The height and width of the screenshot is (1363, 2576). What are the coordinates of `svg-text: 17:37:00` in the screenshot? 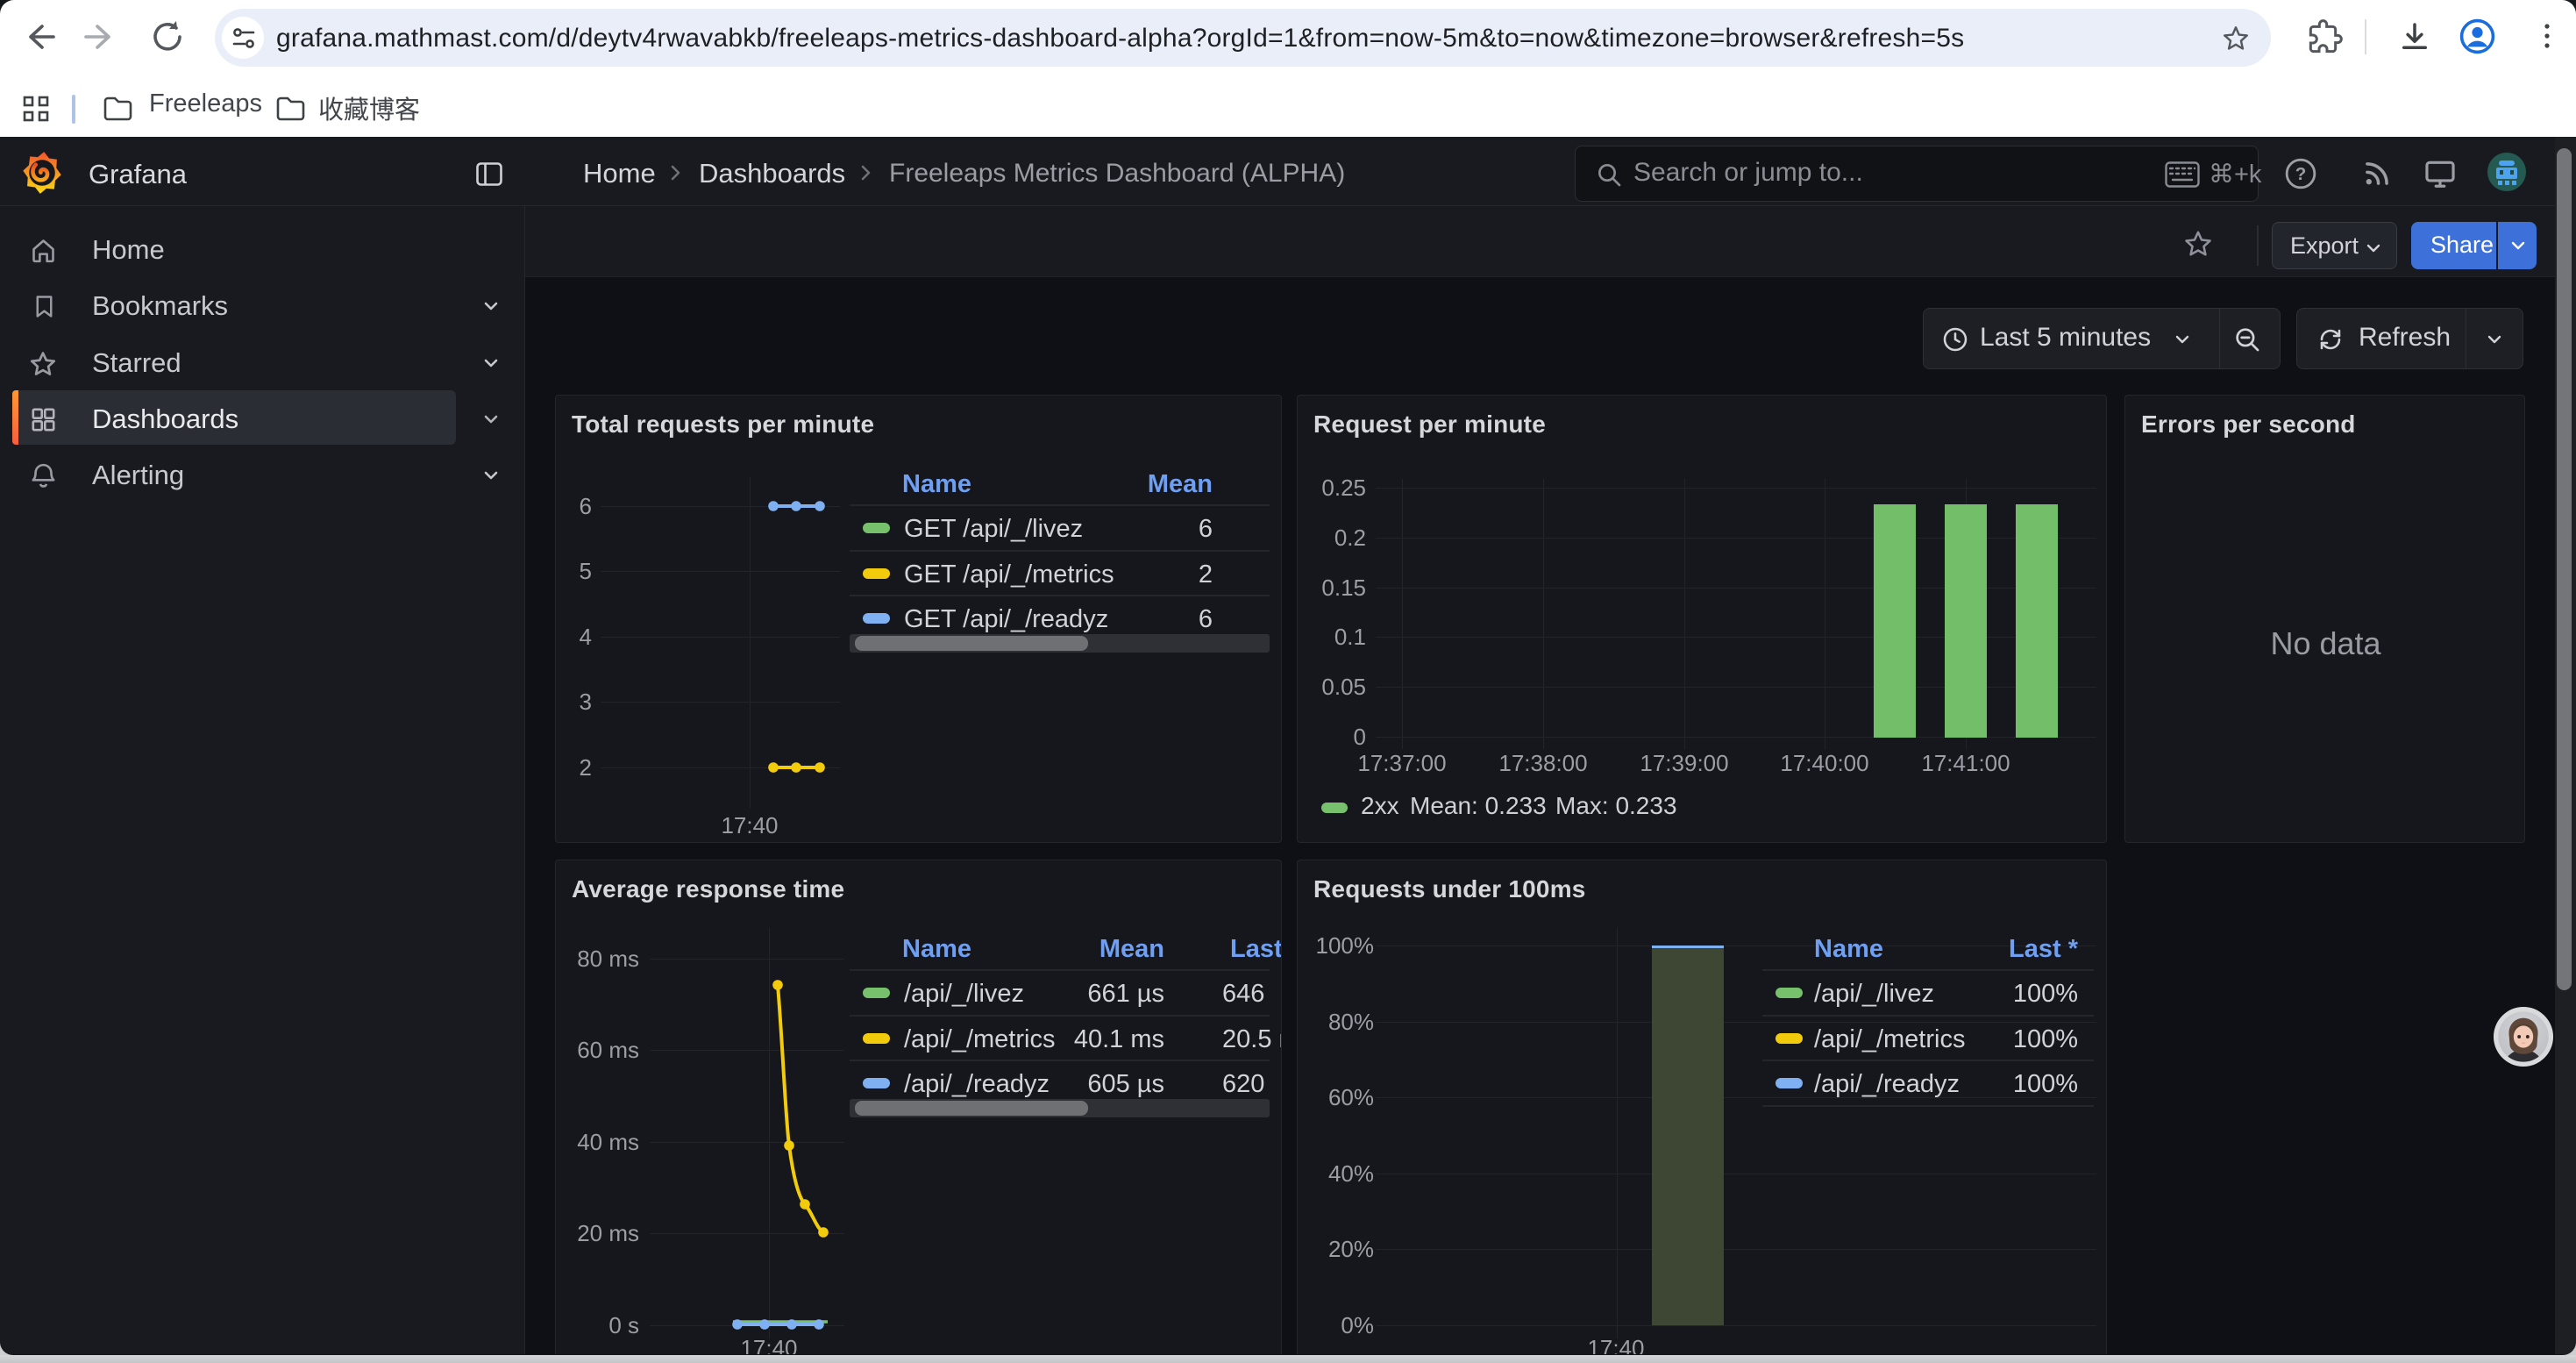 It's located at (1401, 763).